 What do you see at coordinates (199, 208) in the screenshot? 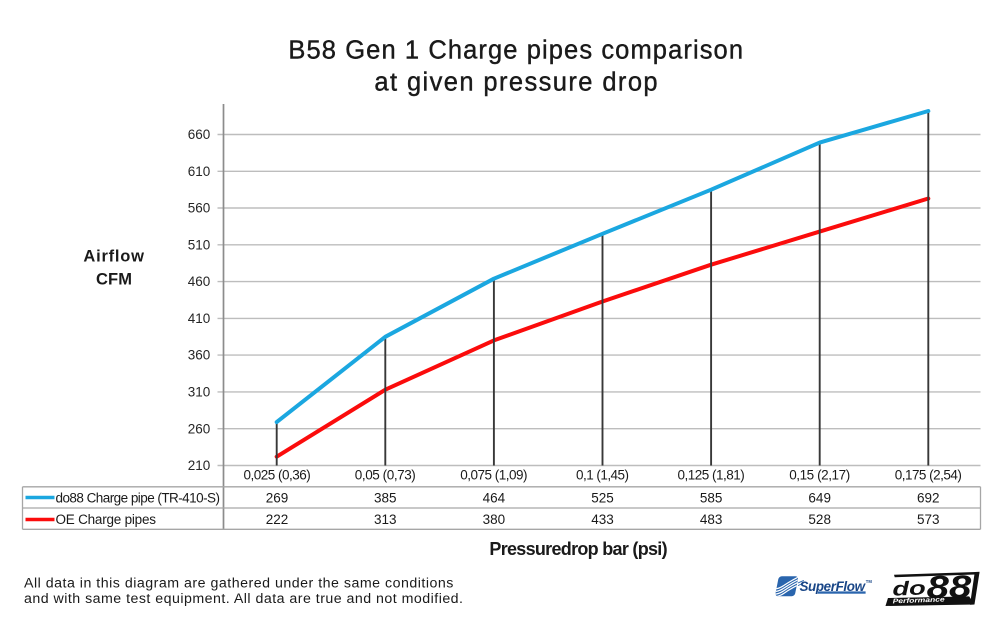
I see `svg-text: 560` at bounding box center [199, 208].